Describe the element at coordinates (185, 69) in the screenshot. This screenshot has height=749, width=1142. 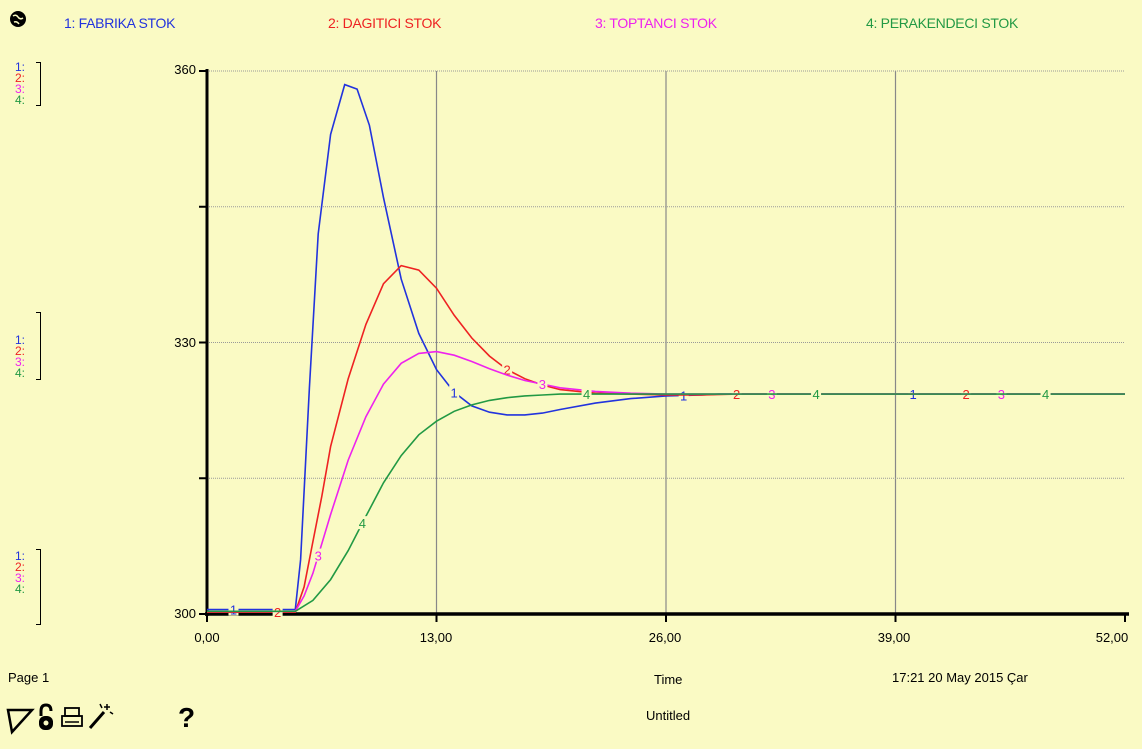
I see `y-tick-label: 360` at that location.